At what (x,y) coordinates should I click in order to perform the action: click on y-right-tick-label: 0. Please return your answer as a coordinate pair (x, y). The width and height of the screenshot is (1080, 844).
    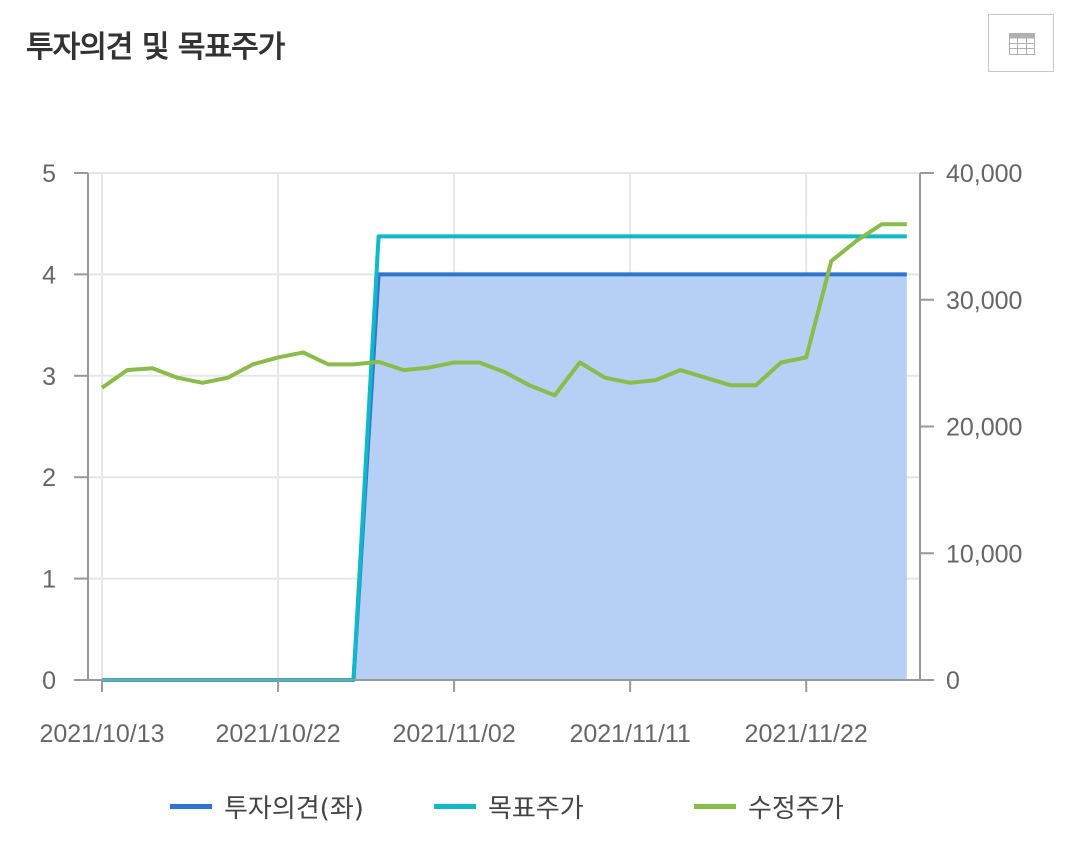
    Looking at the image, I should click on (953, 681).